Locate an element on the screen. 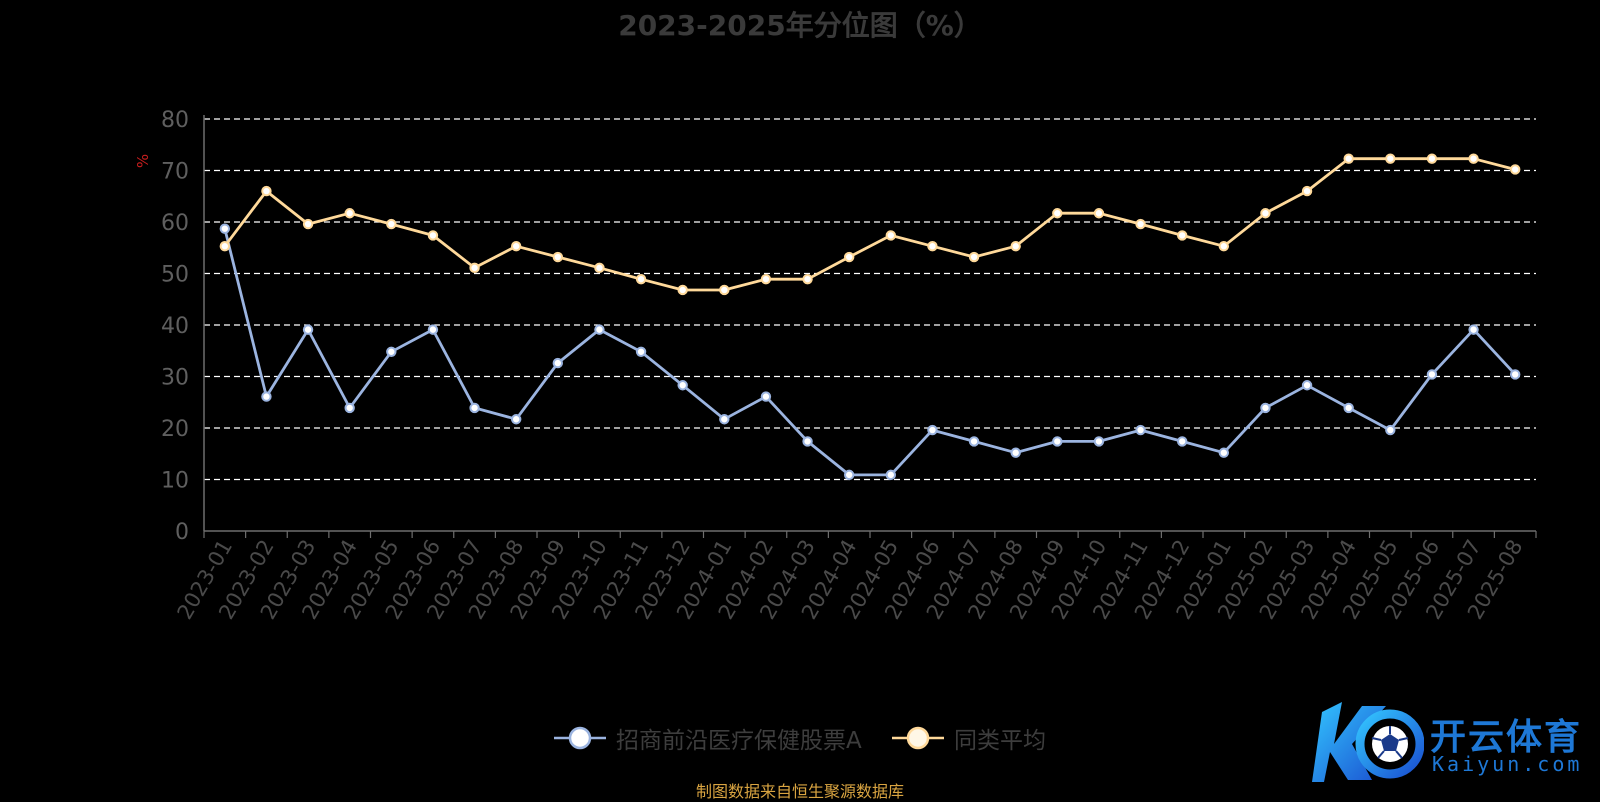  legend-swatch-fund is located at coordinates (580, 738).